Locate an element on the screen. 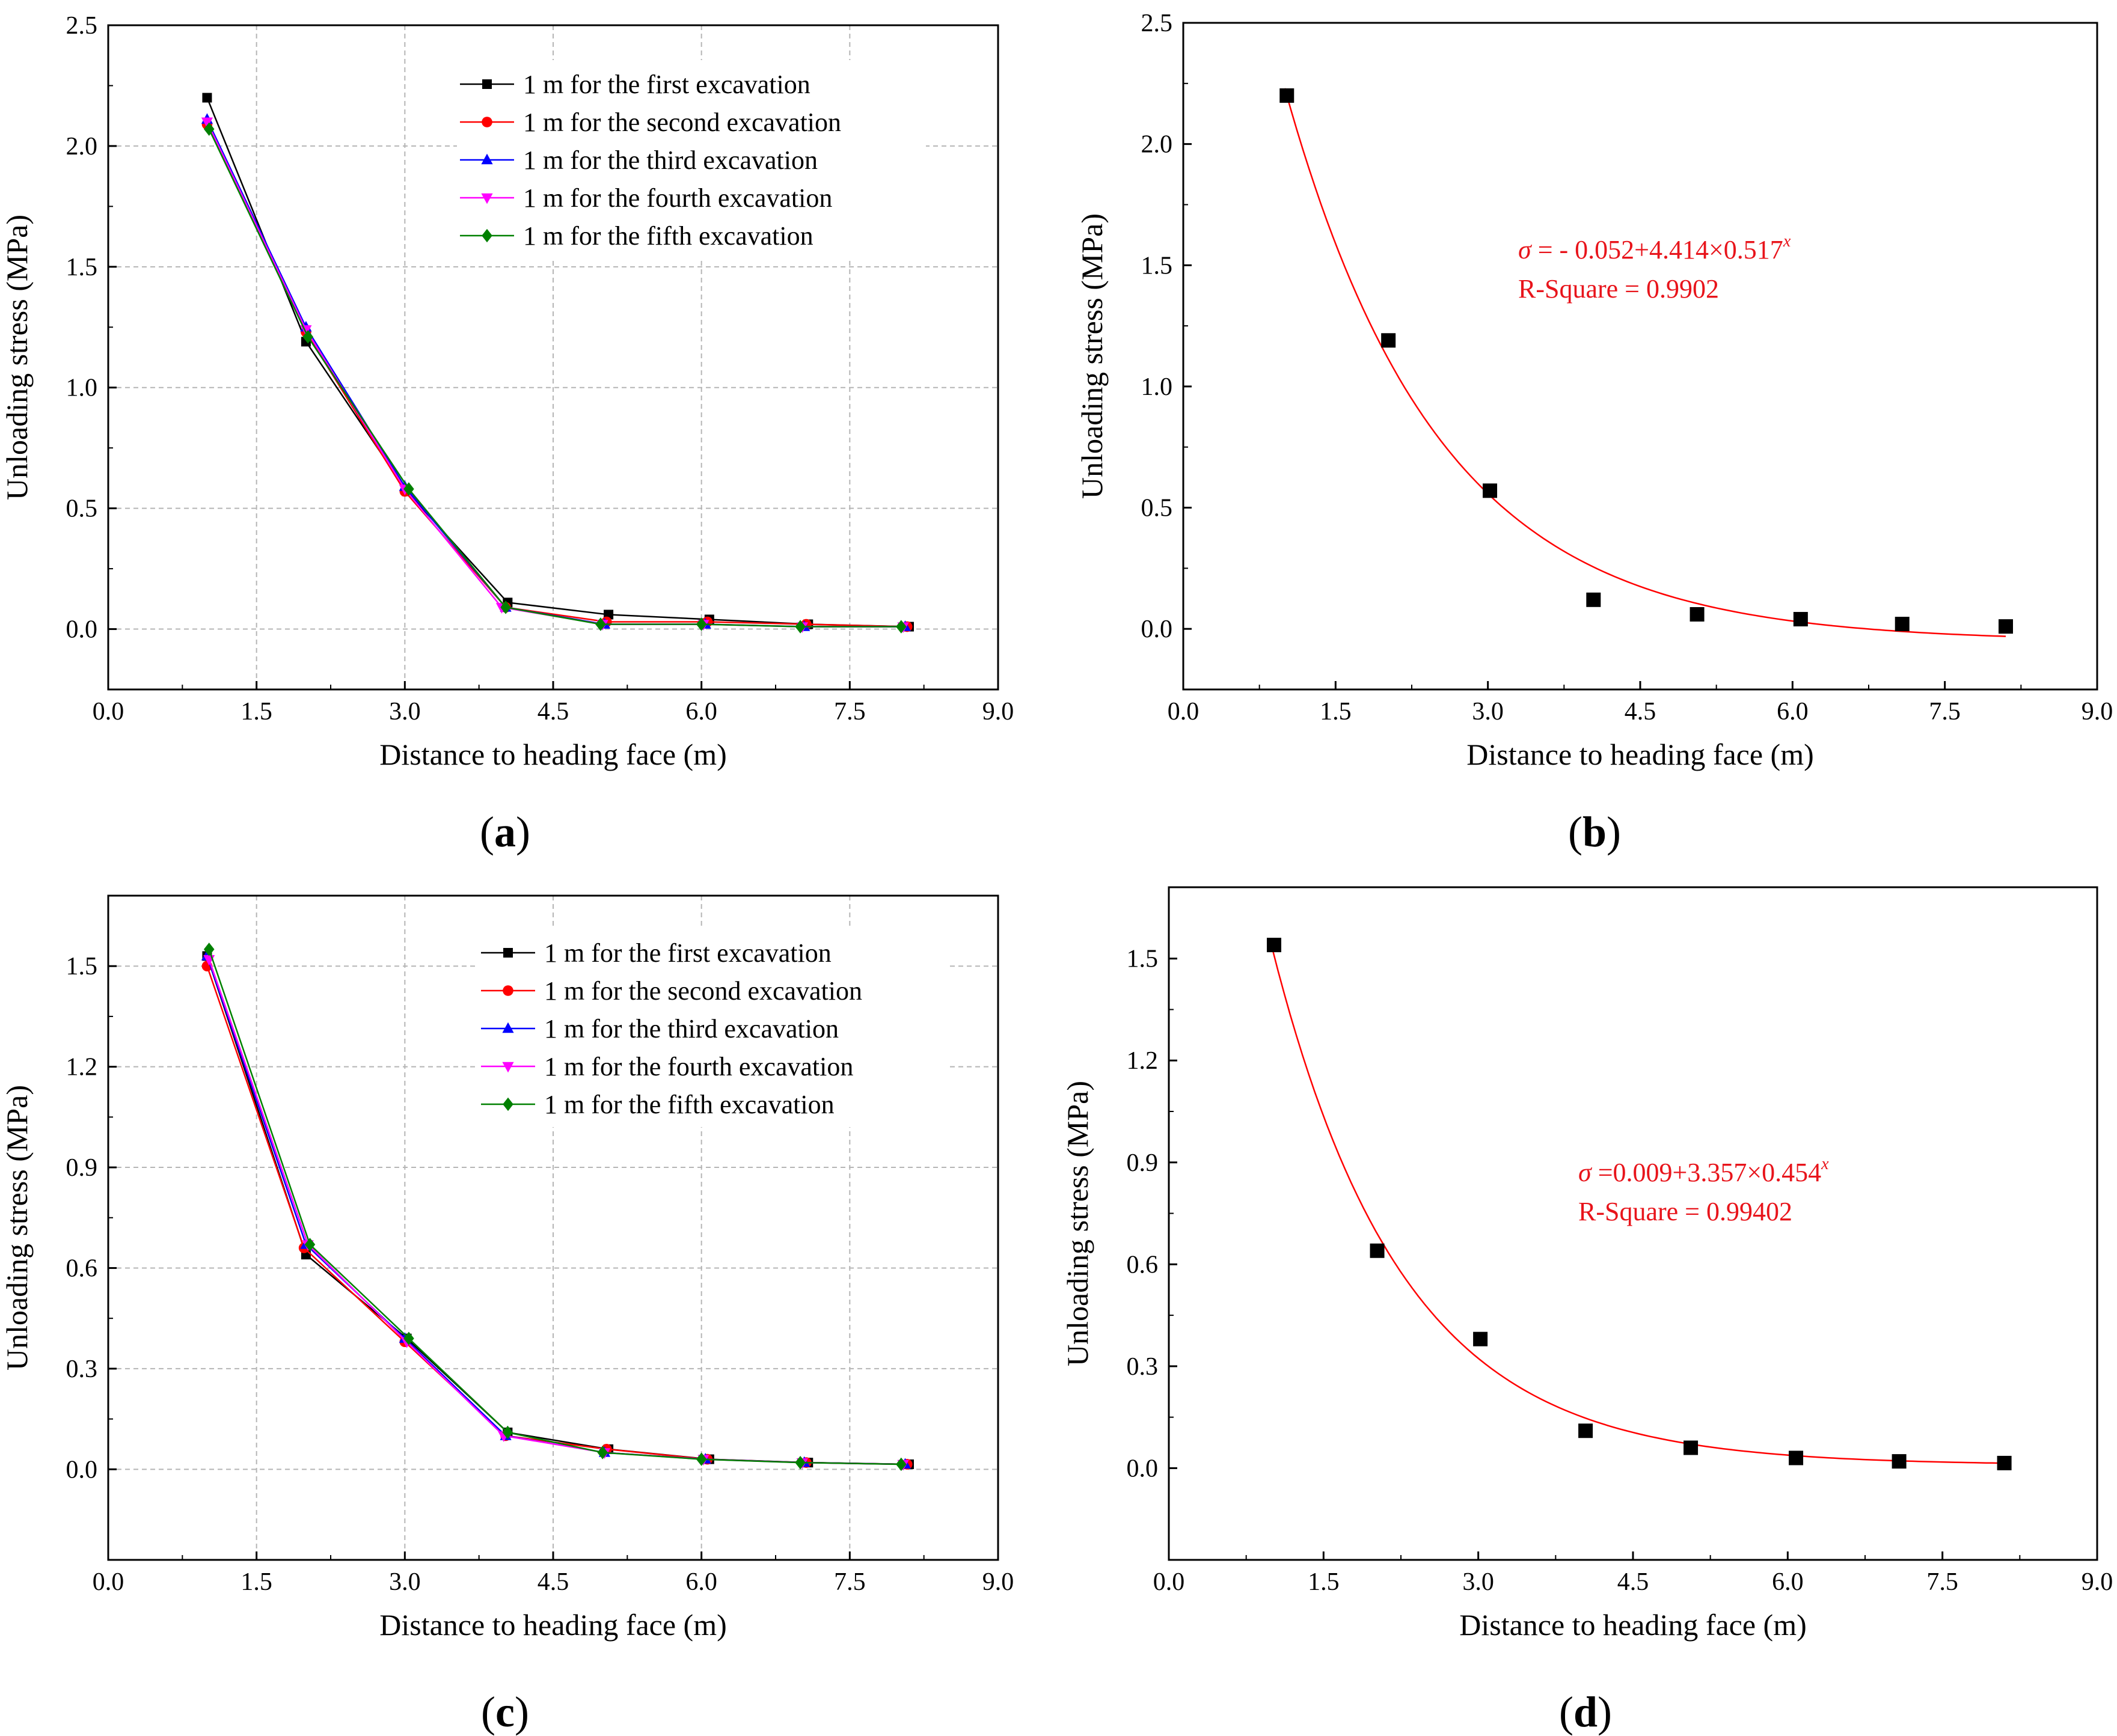 The height and width of the screenshot is (1736, 2117). panel-label-letter: c is located at coordinates (505, 1712).